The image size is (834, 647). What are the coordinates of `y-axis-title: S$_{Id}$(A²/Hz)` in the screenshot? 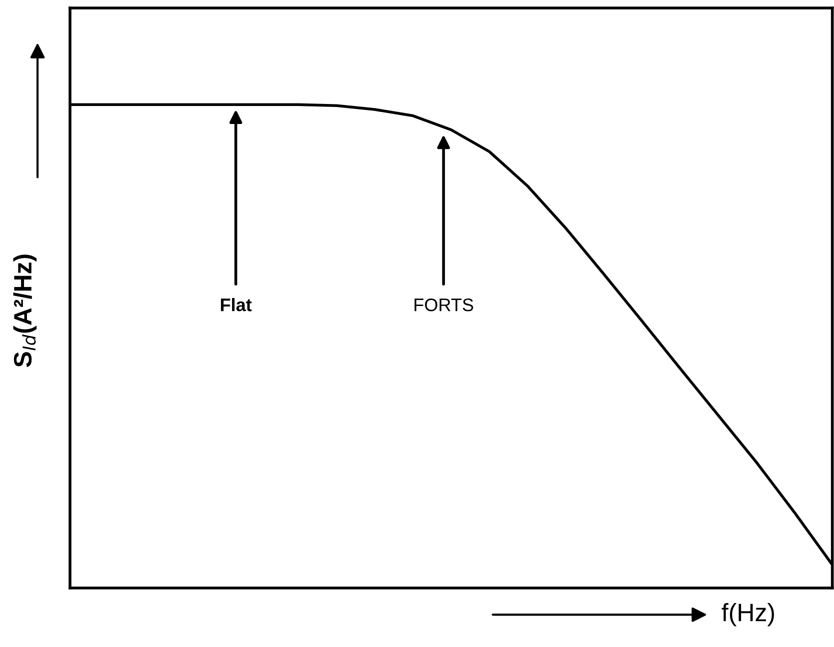 It's located at (25, 311).